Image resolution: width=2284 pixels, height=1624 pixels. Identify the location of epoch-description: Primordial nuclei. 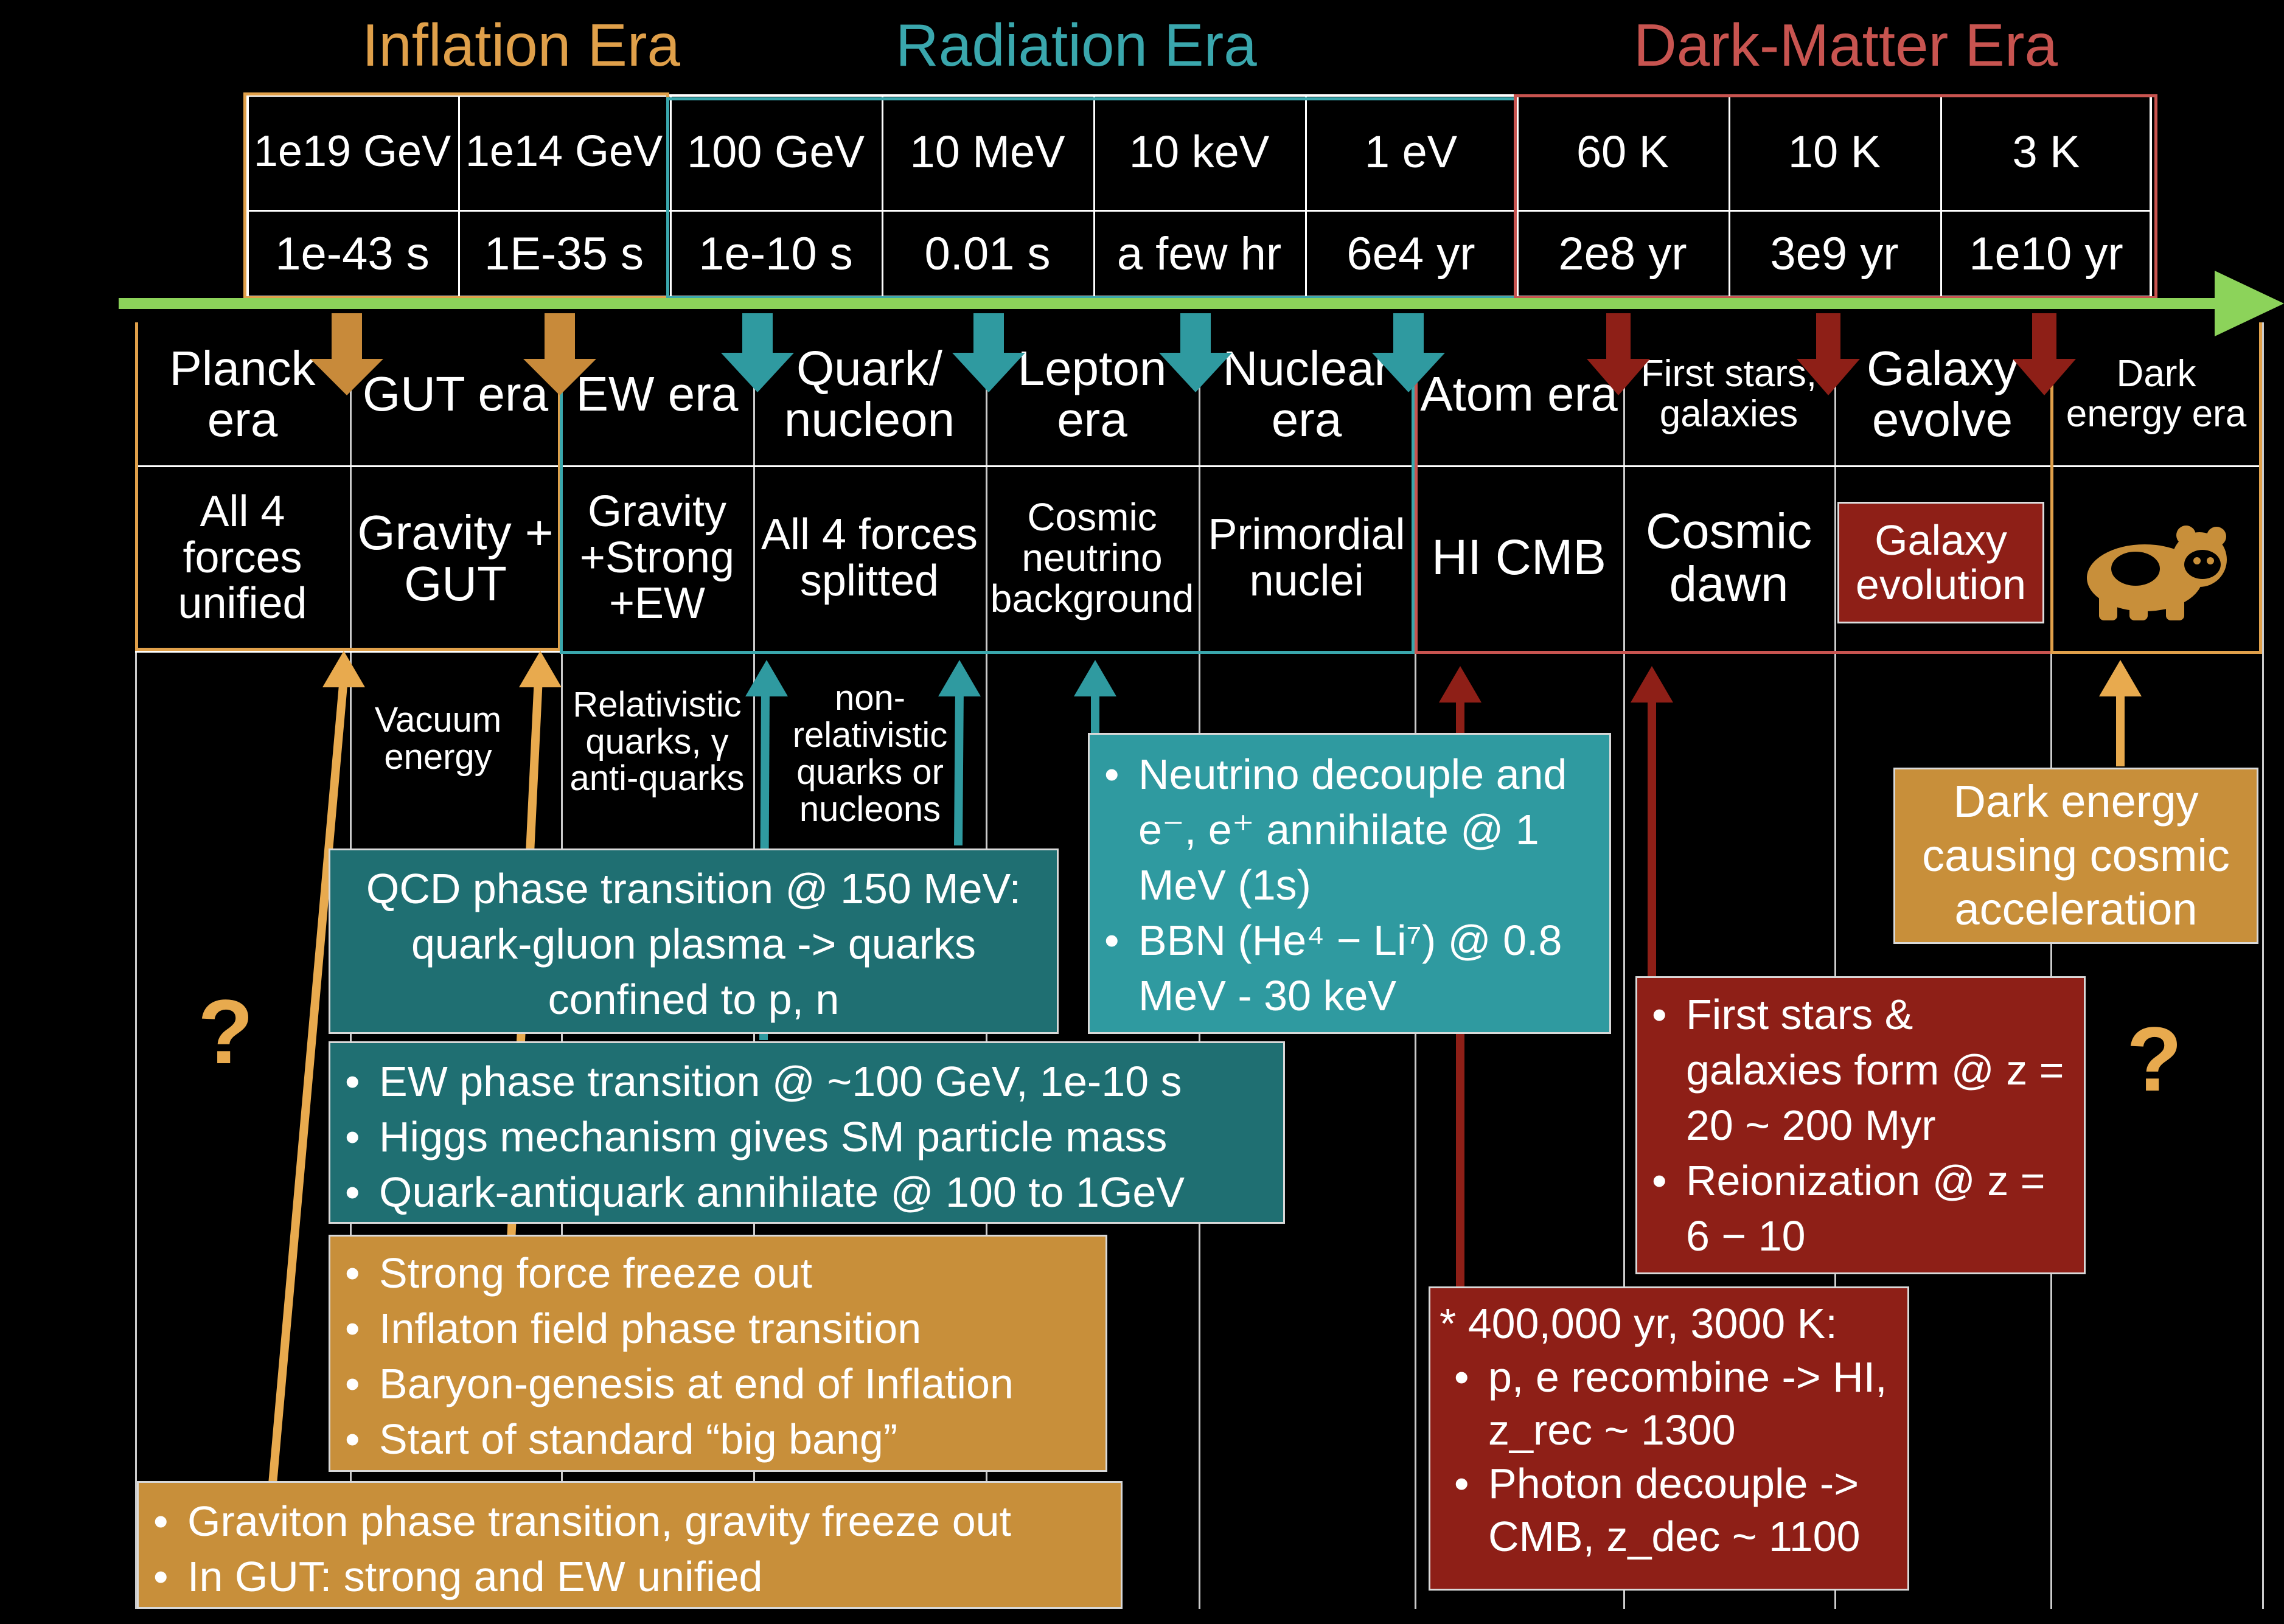
(1306, 557).